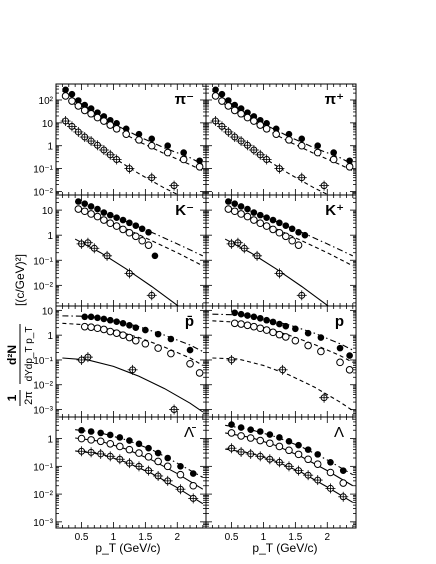 This screenshot has height=564, width=436. I want to click on x-axis-label-right: p_T (GeV/c), so click(284, 548).